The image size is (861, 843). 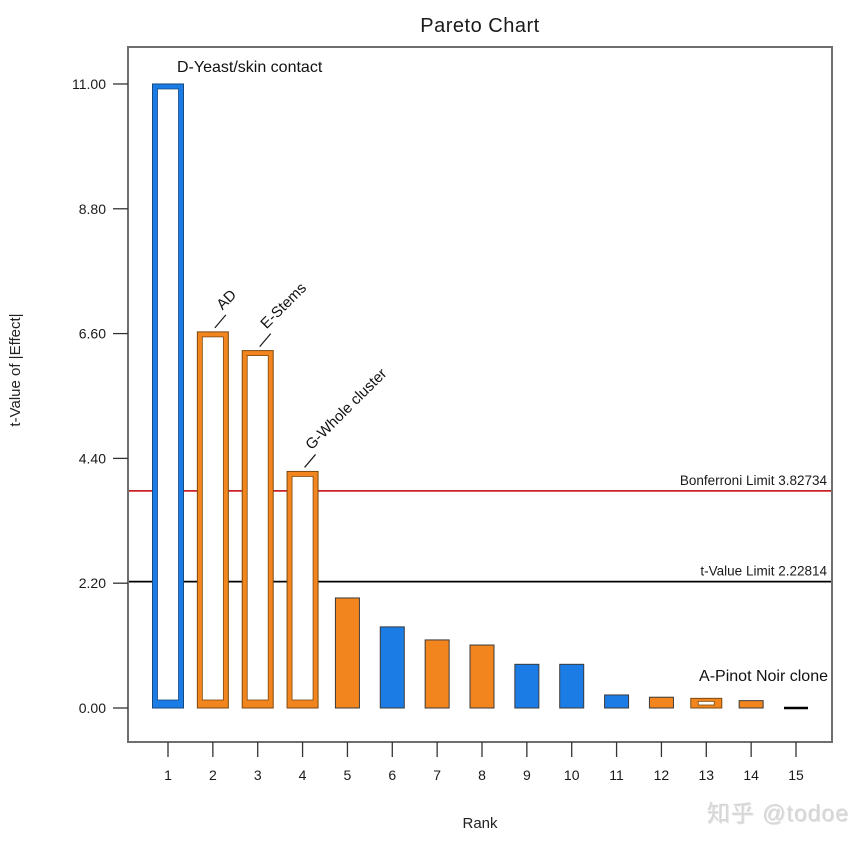 What do you see at coordinates (616, 775) in the screenshot?
I see `x-tick-label-11: 11` at bounding box center [616, 775].